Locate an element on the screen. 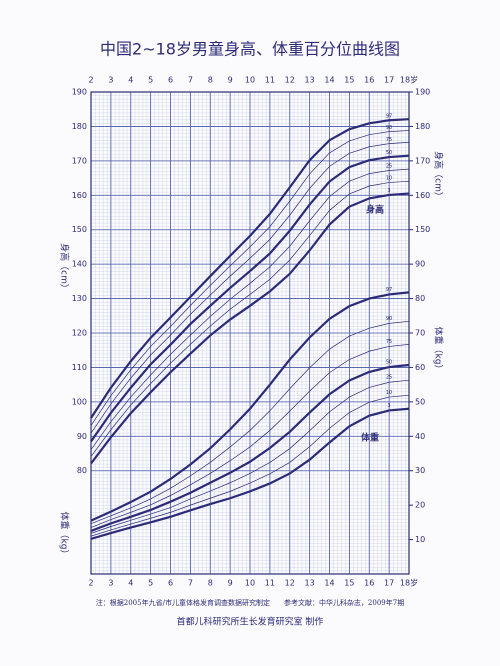 The image size is (500, 666). y-tick-label: 90 is located at coordinates (82, 436).